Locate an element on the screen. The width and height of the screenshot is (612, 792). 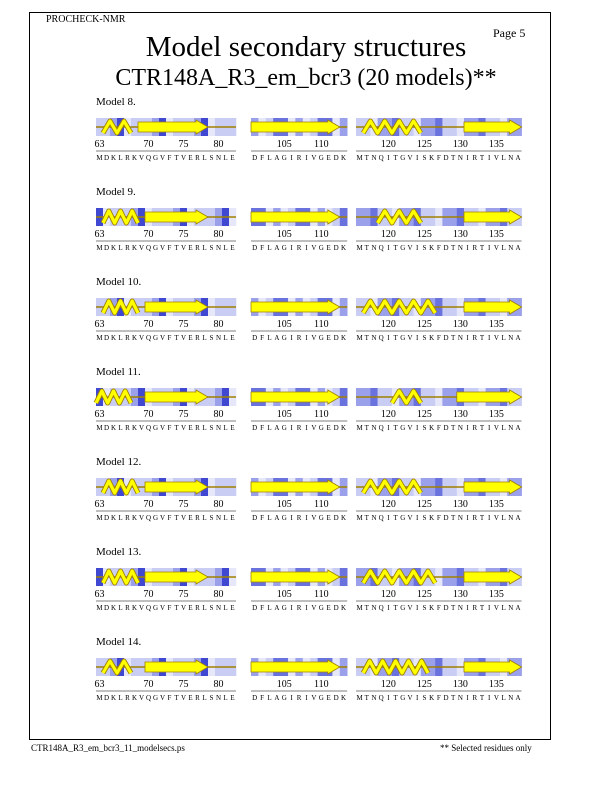
residue-tick-label: 75 is located at coordinates (184, 144).